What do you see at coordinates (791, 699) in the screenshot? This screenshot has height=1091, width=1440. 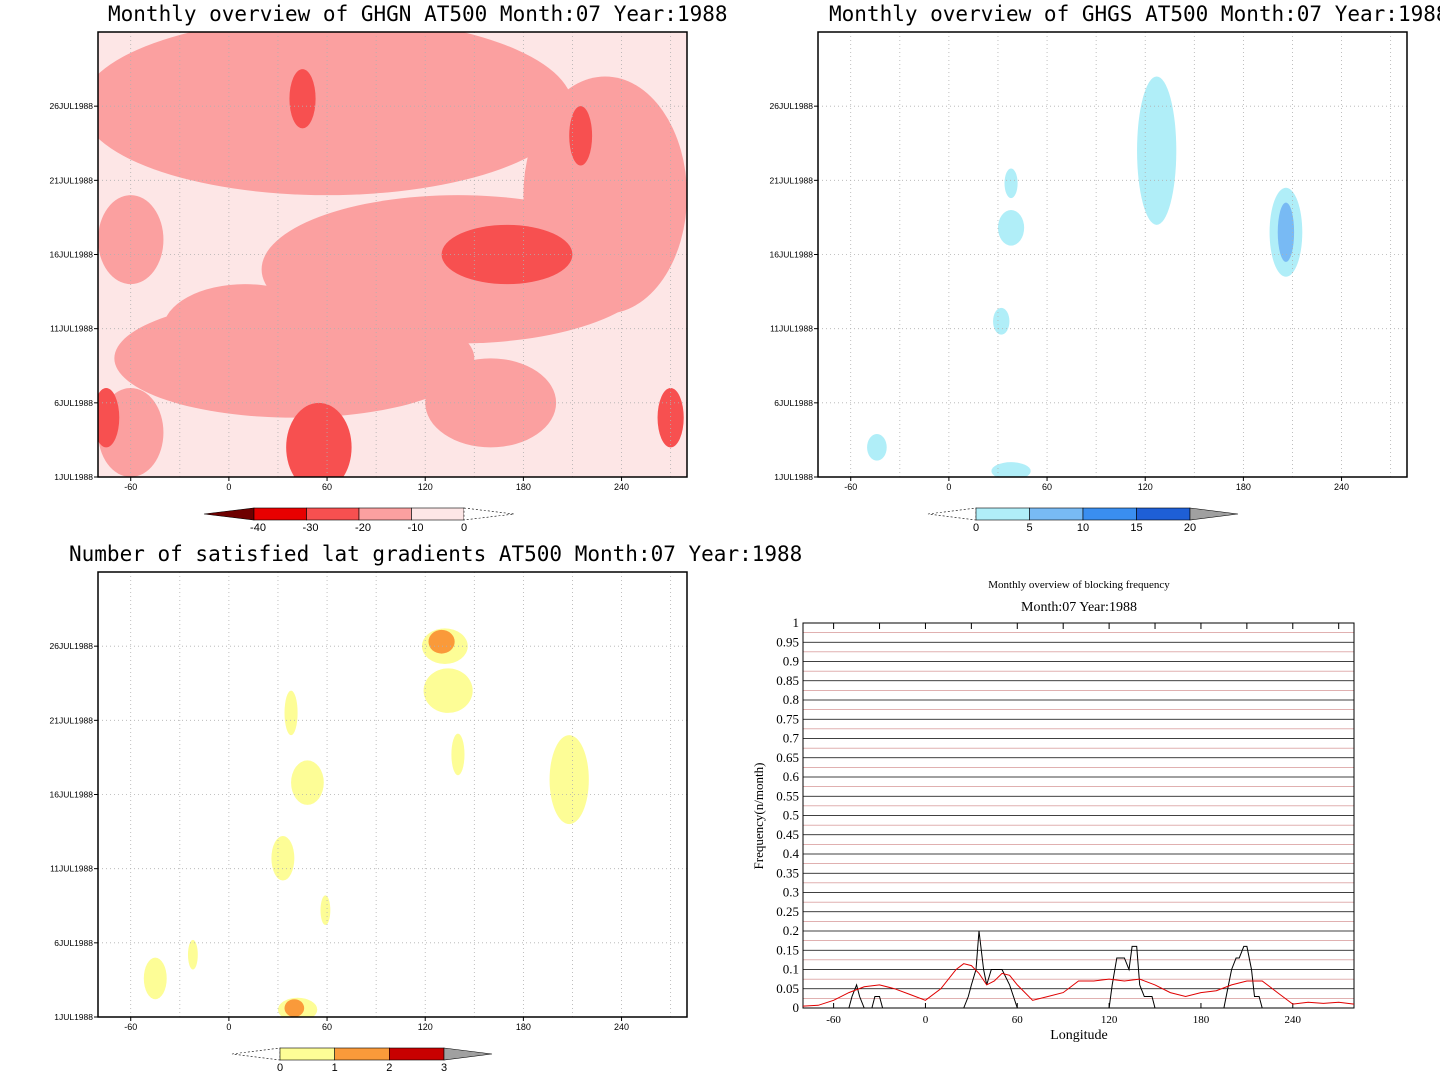 I see `freq-ytick-label: 0.8` at bounding box center [791, 699].